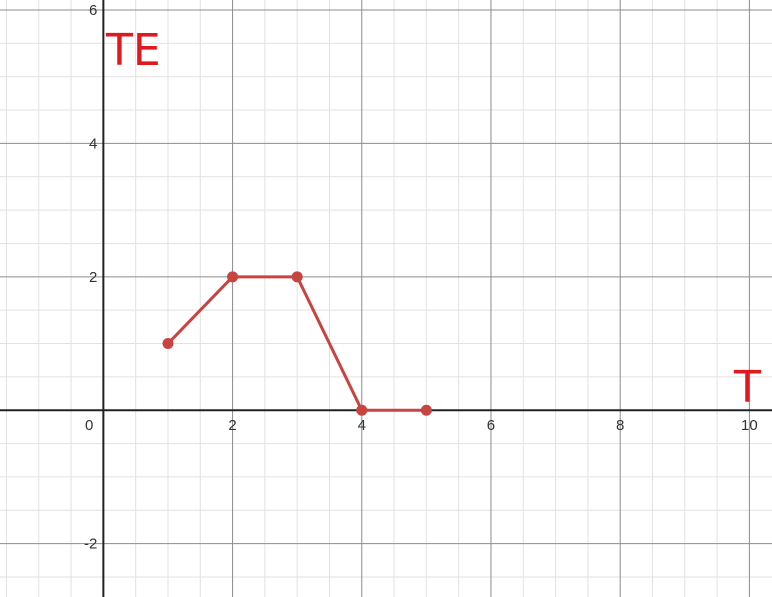 This screenshot has height=597, width=772. I want to click on y-tick-label: 4, so click(93, 143).